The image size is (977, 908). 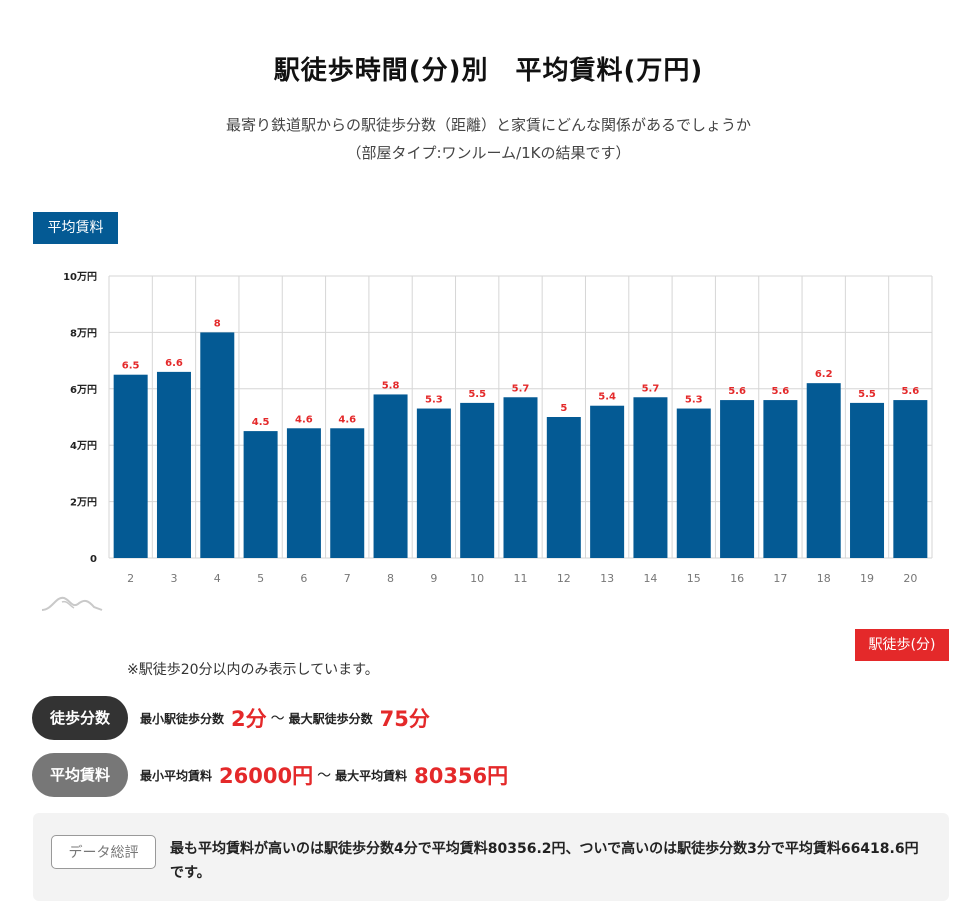 What do you see at coordinates (564, 578) in the screenshot?
I see `x-tick-label: 12` at bounding box center [564, 578].